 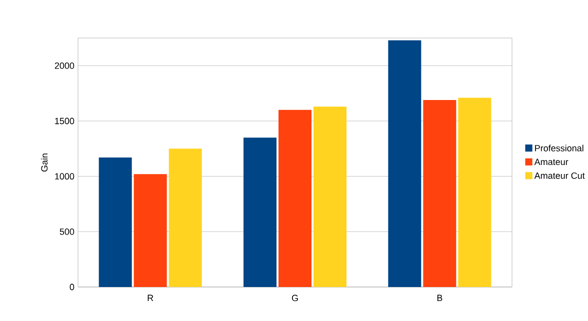 I want to click on x-tick-label: R, so click(x=151, y=297).